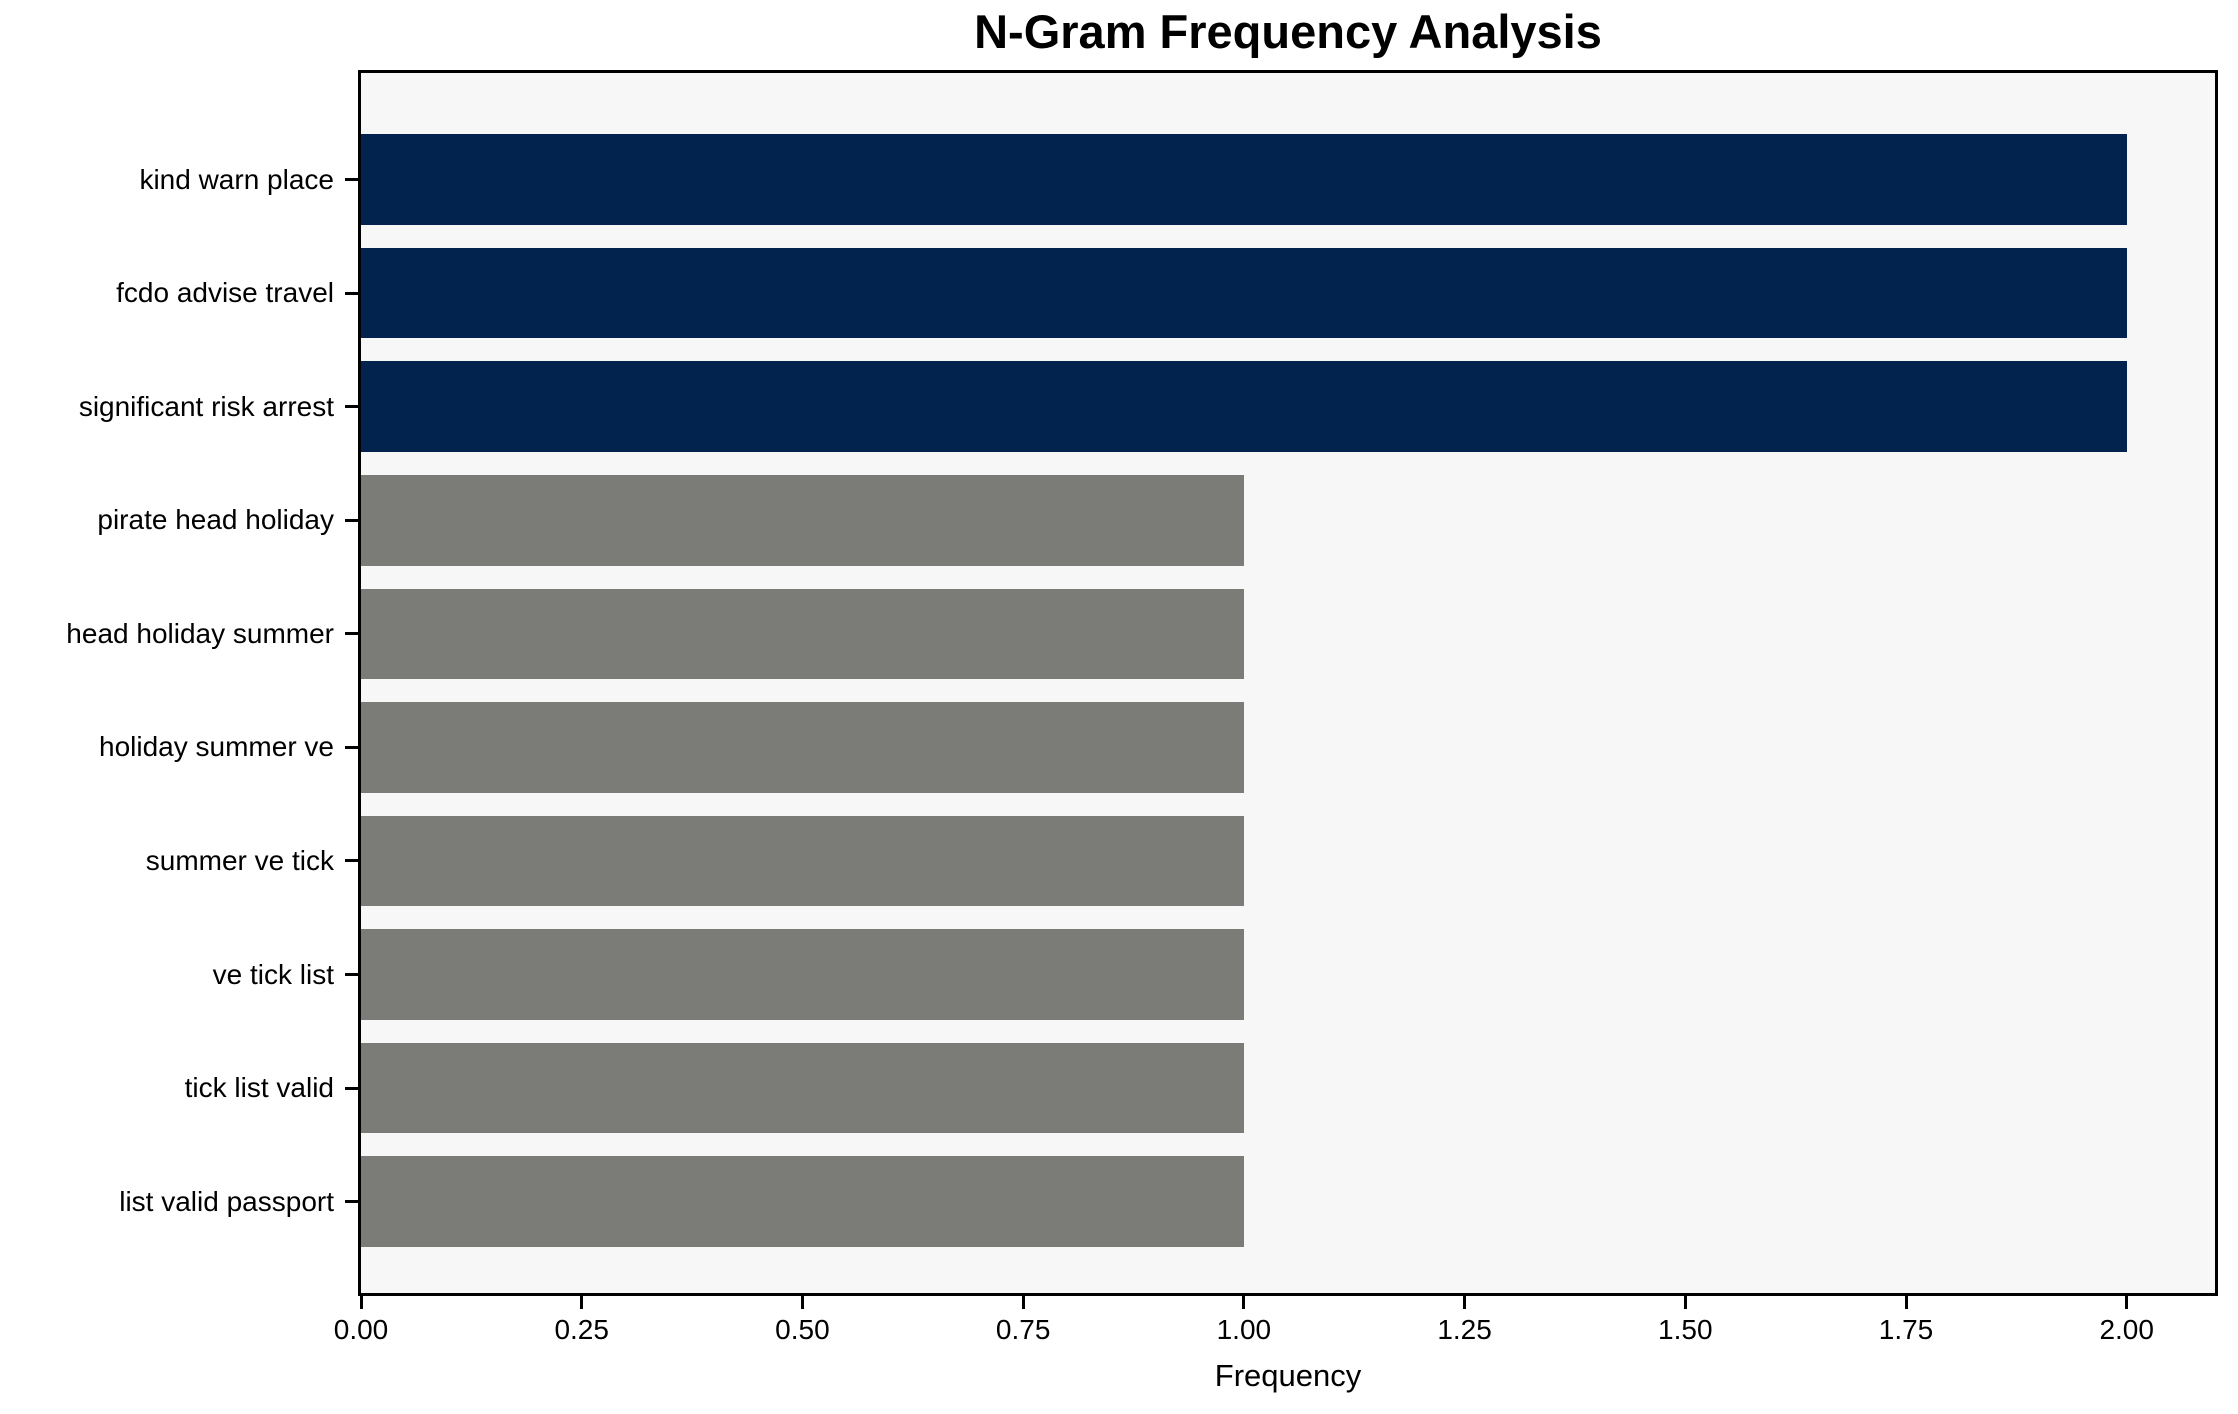 The height and width of the screenshot is (1414, 2238). Describe the element at coordinates (1288, 1375) in the screenshot. I see `x-axis-label: Frequency` at that location.